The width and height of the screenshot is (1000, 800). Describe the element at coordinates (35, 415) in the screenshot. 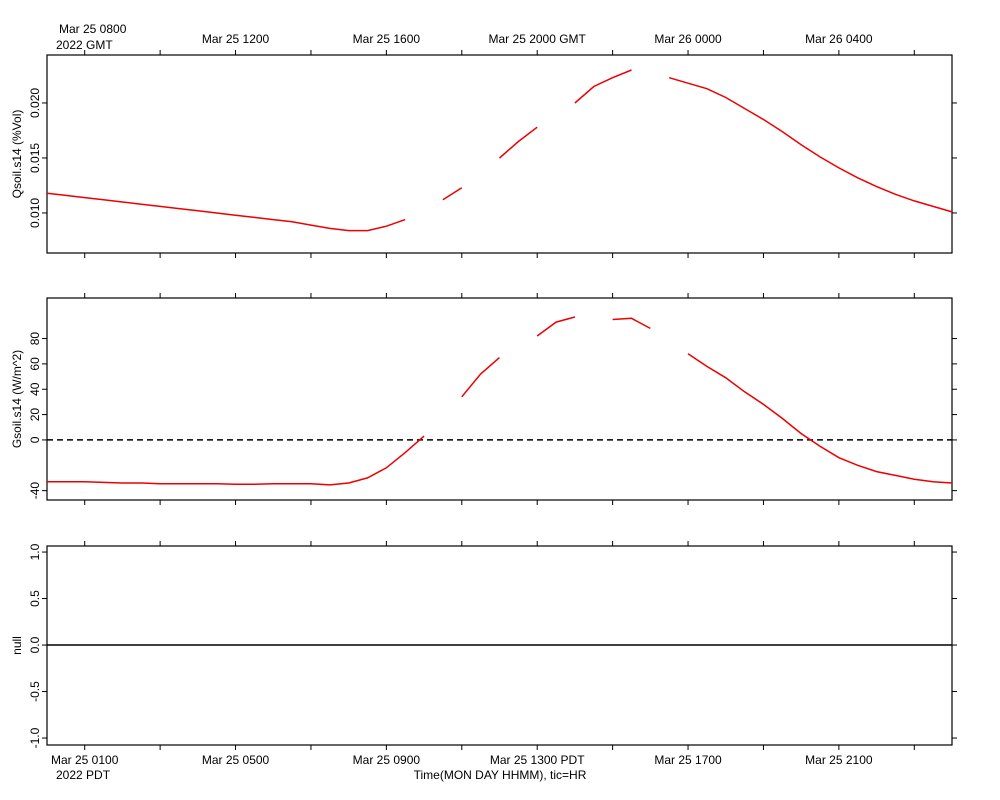

I see `y-tick-label: 20` at that location.